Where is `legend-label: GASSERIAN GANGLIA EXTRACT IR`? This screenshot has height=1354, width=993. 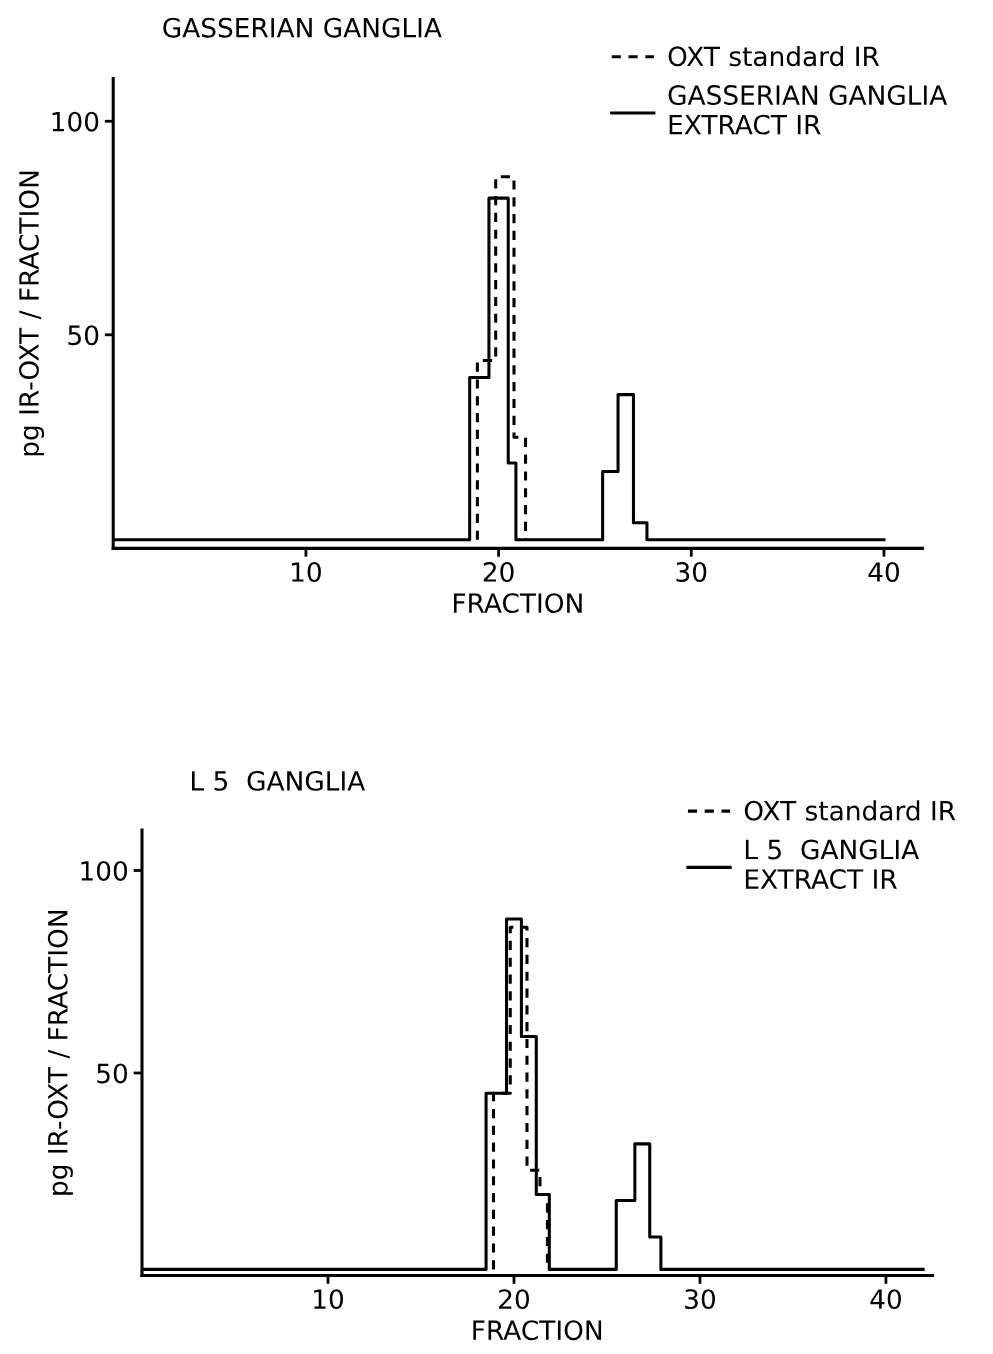
legend-label: GASSERIAN GANGLIA EXTRACT IR is located at coordinates (808, 110).